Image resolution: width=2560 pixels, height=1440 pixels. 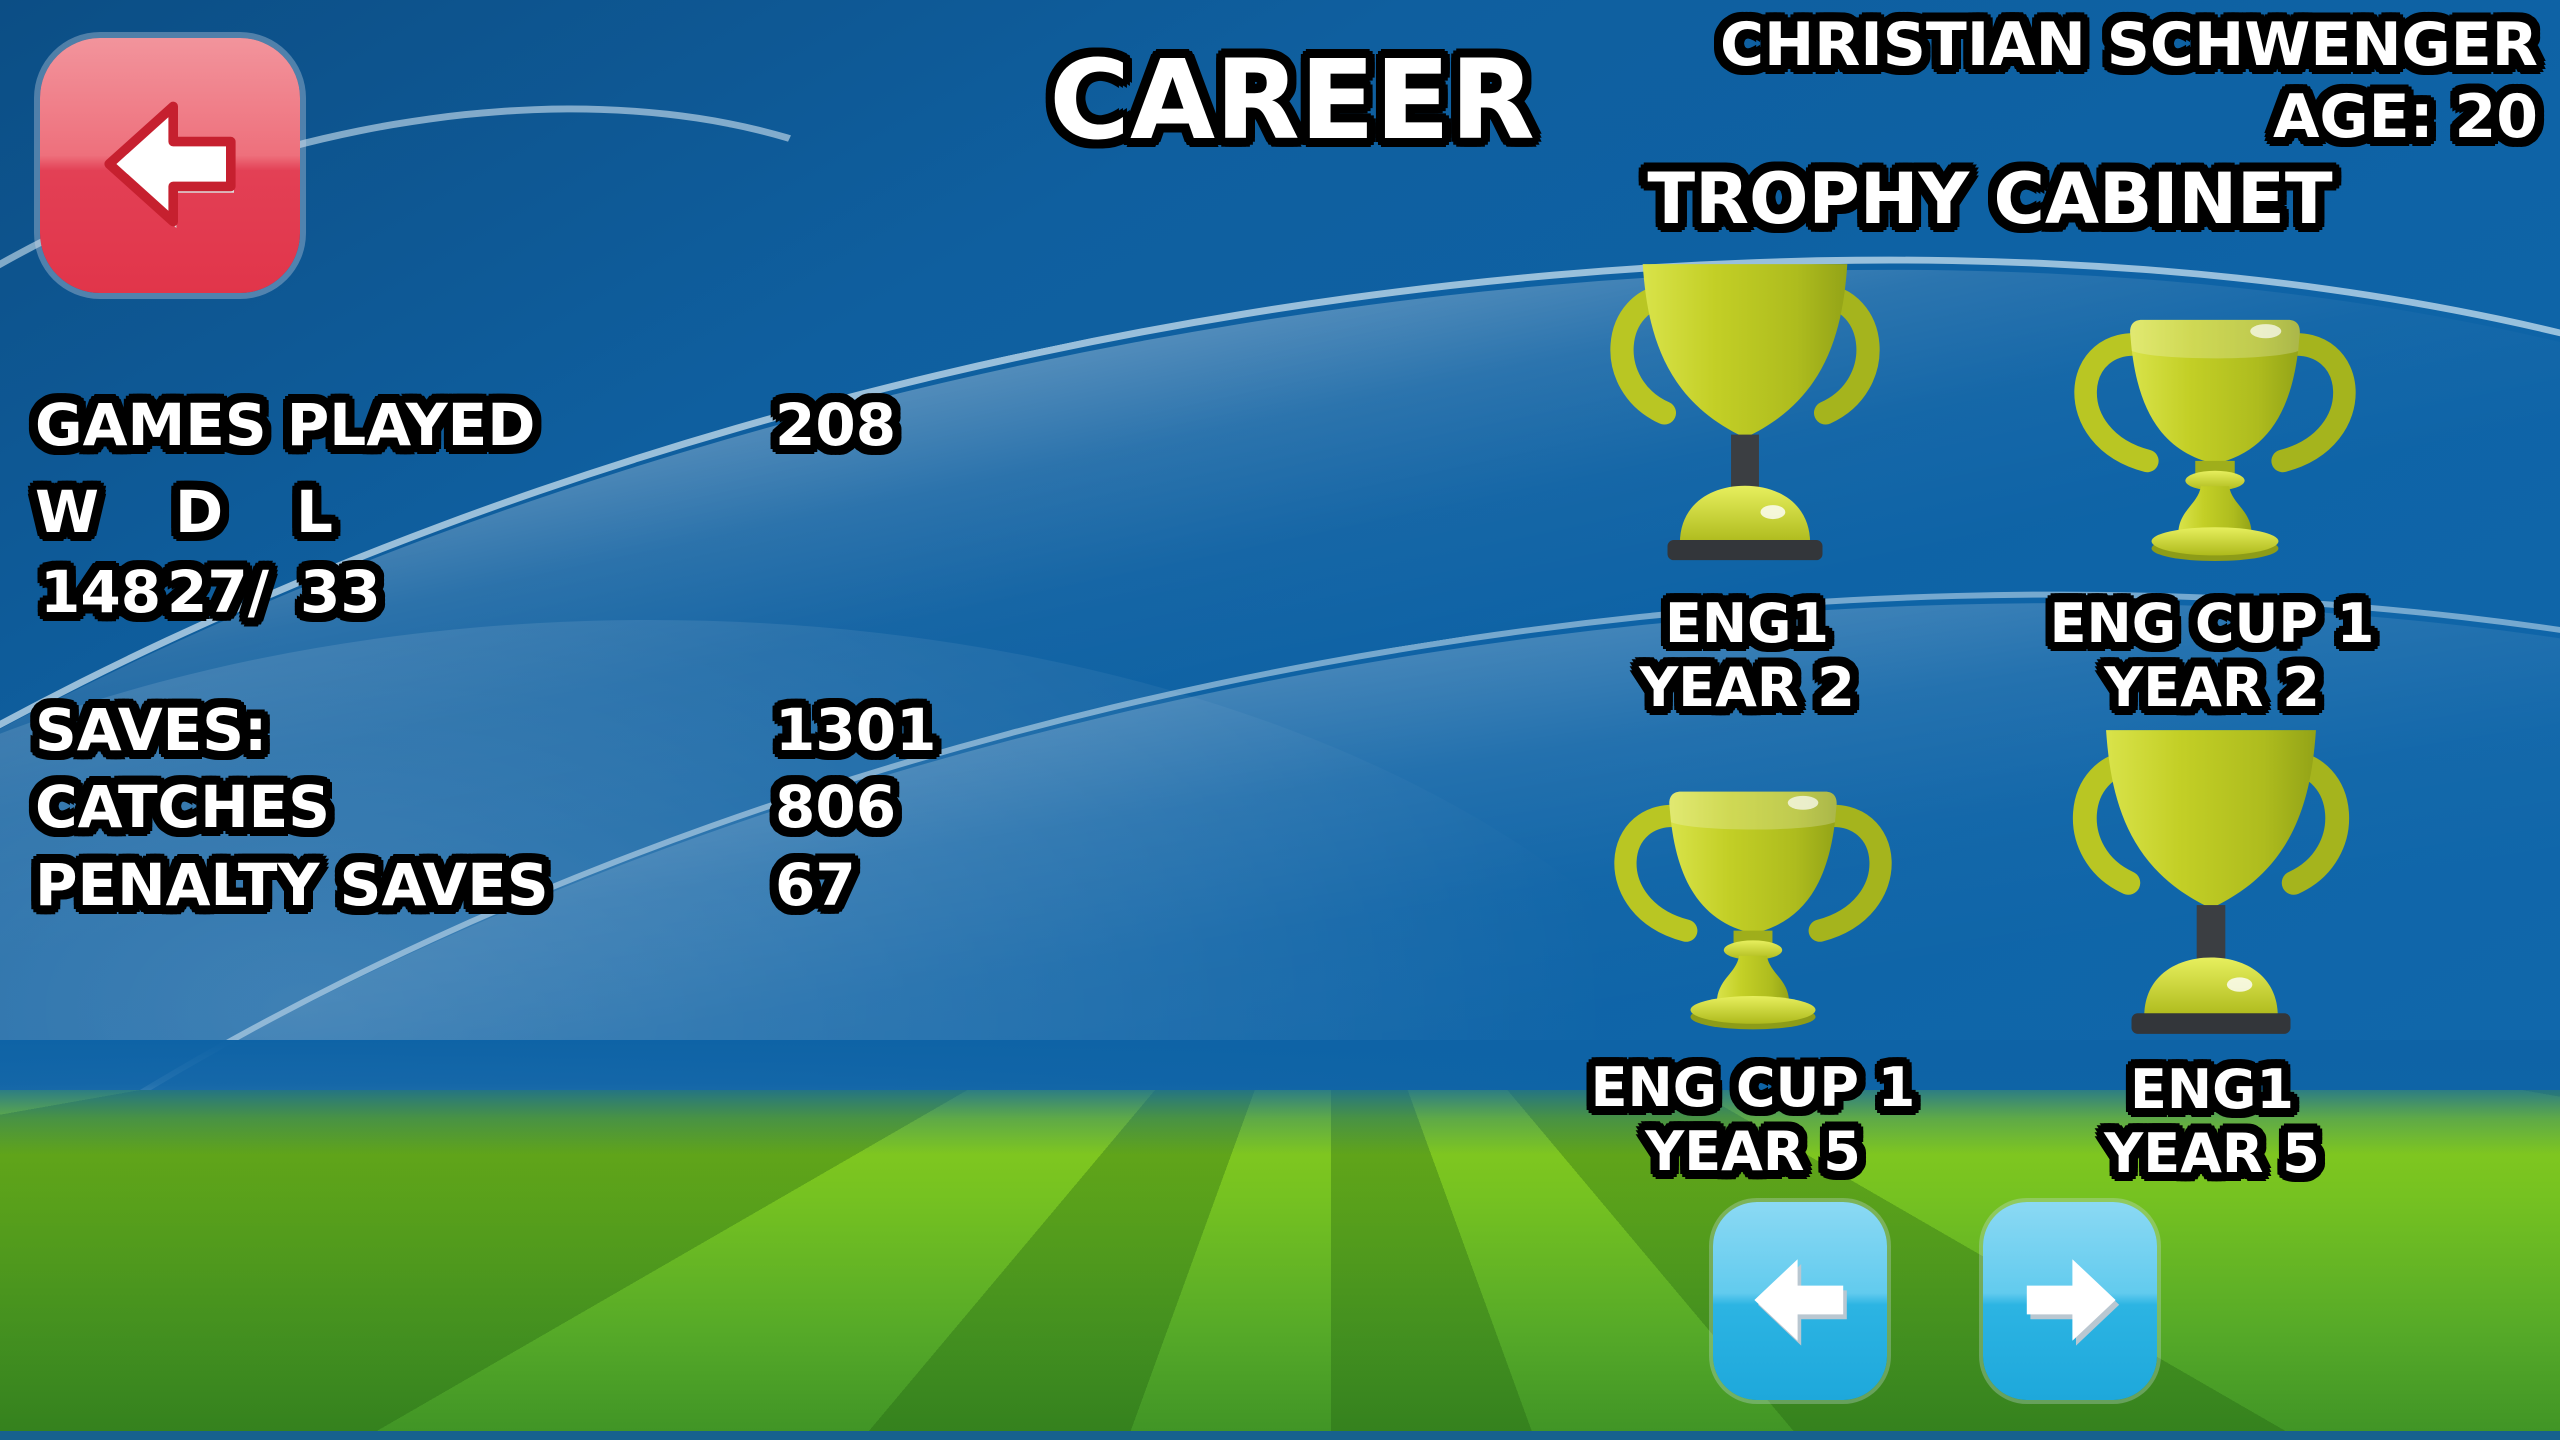 I want to click on catches-value: 806, so click(x=836, y=807).